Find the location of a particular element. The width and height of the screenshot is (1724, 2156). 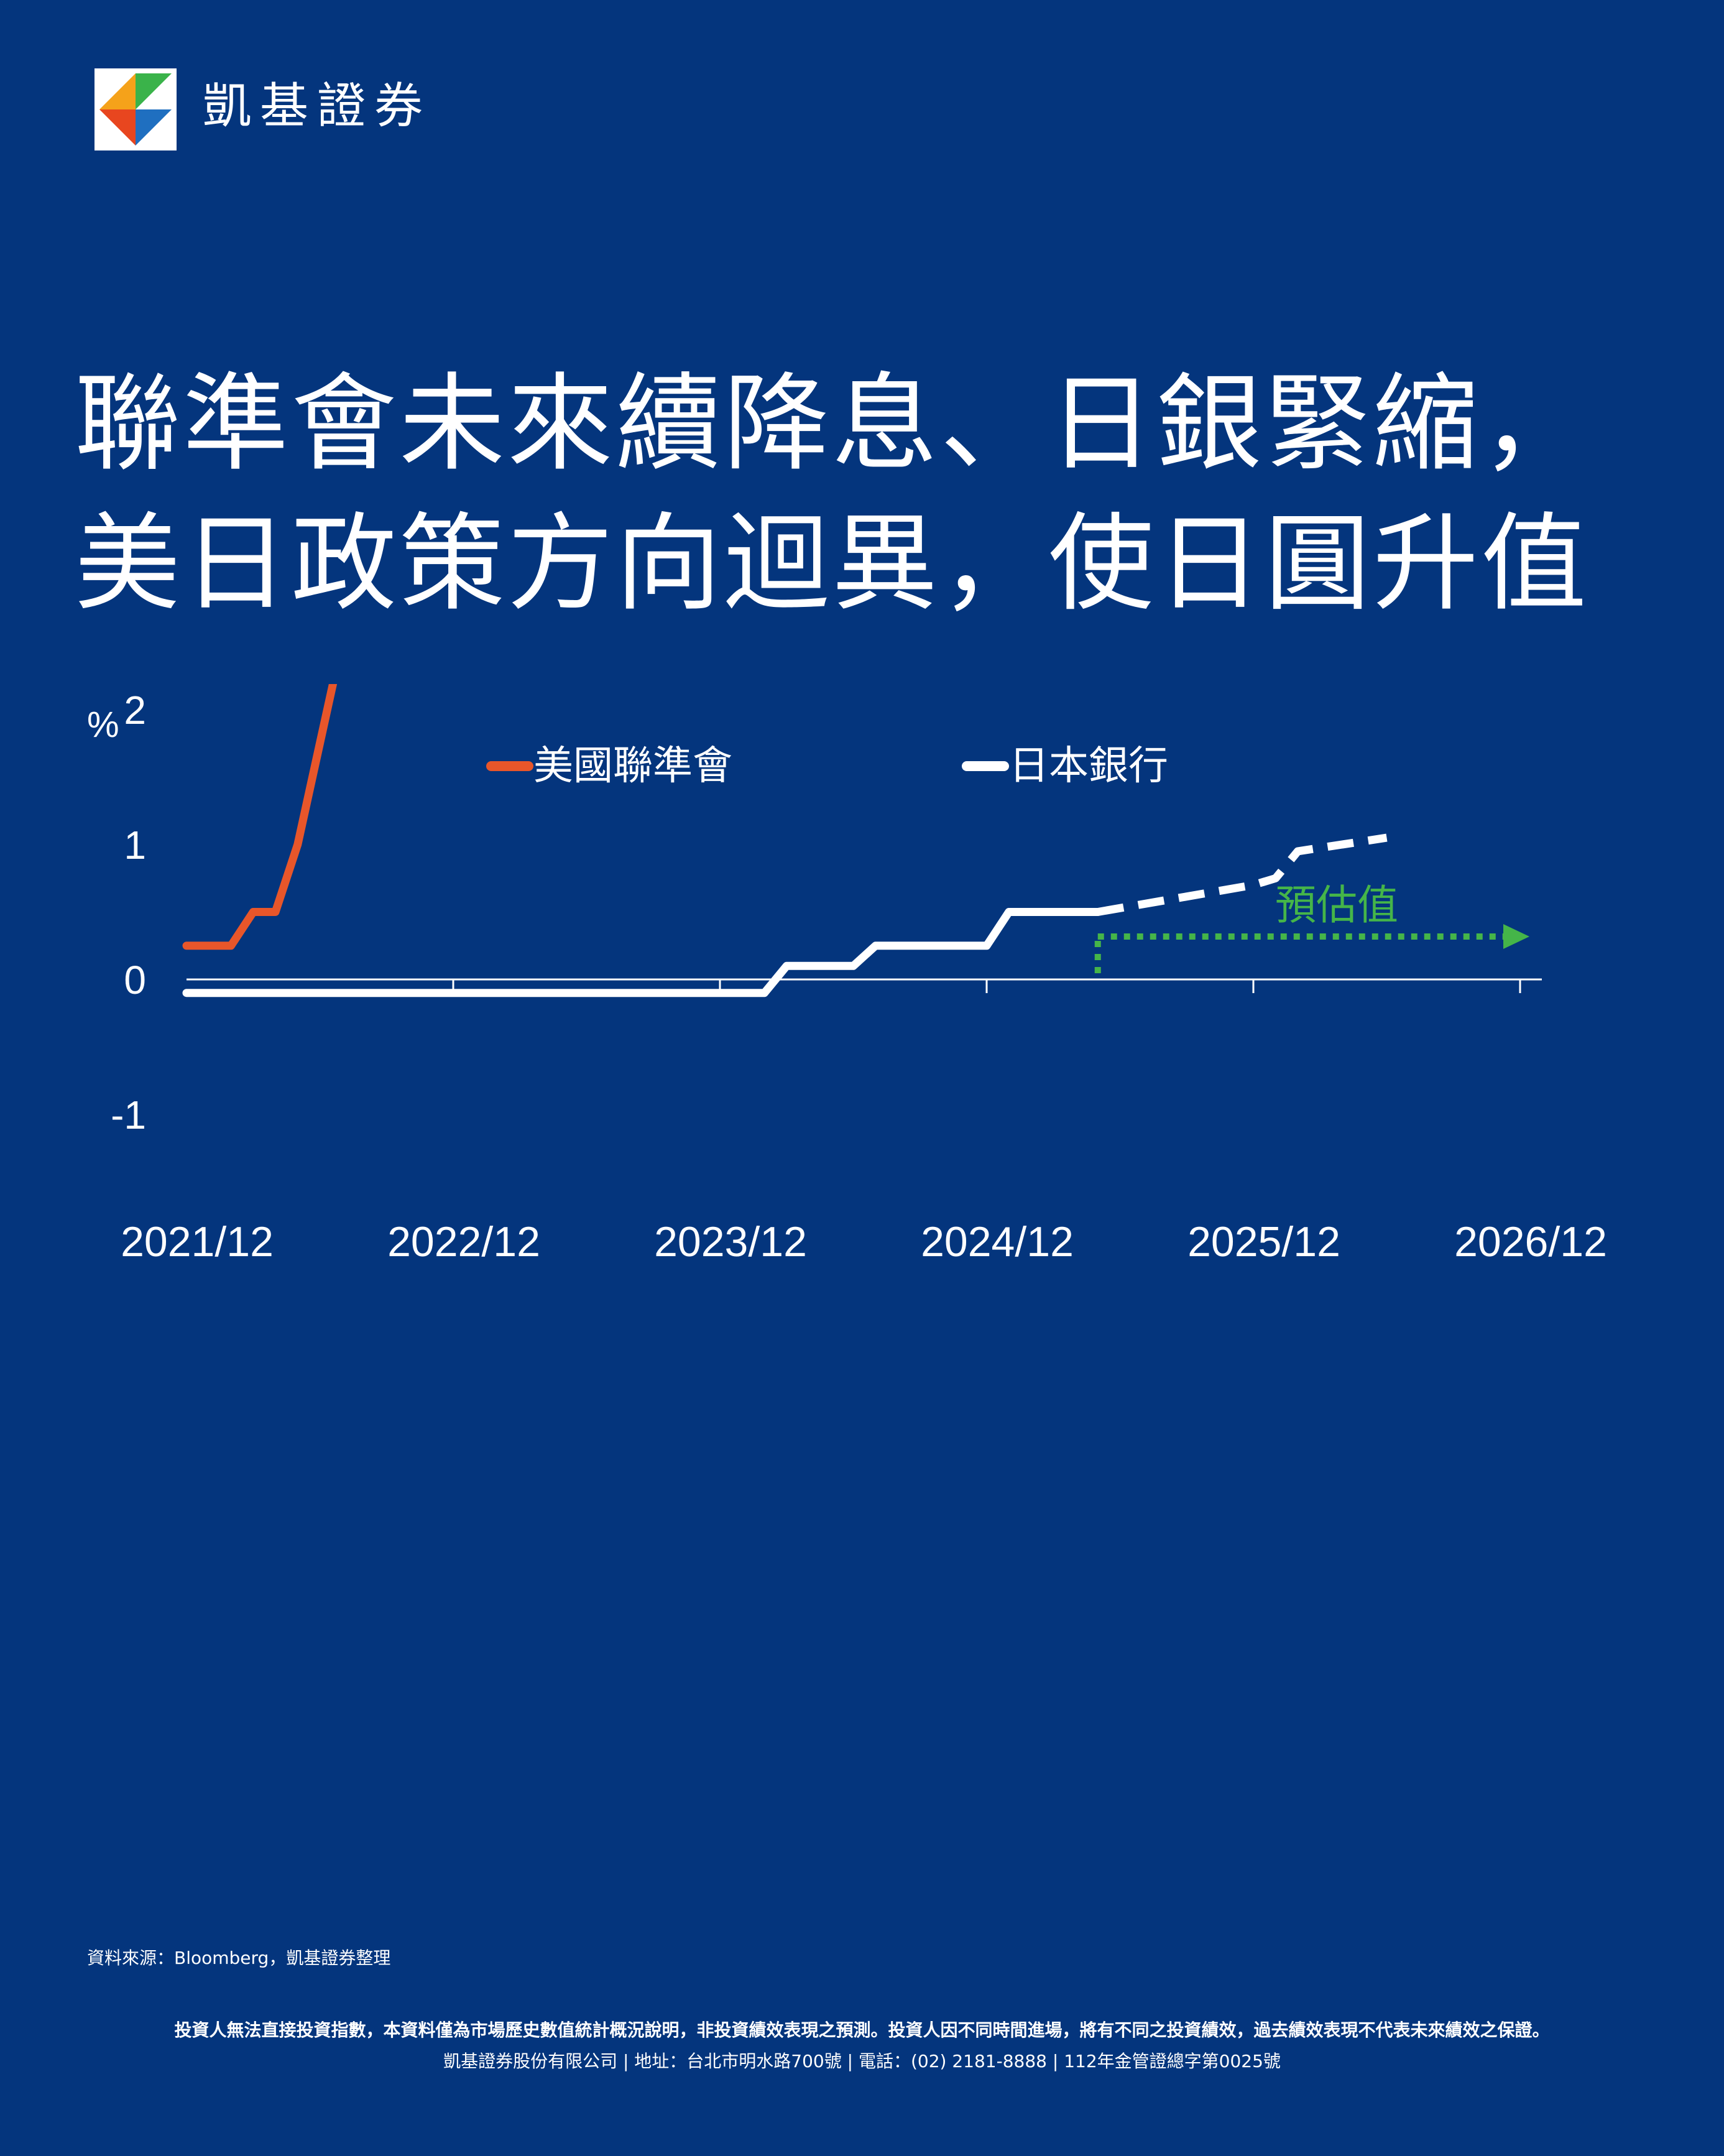

y-axis-unit-label: % is located at coordinates (103, 725).